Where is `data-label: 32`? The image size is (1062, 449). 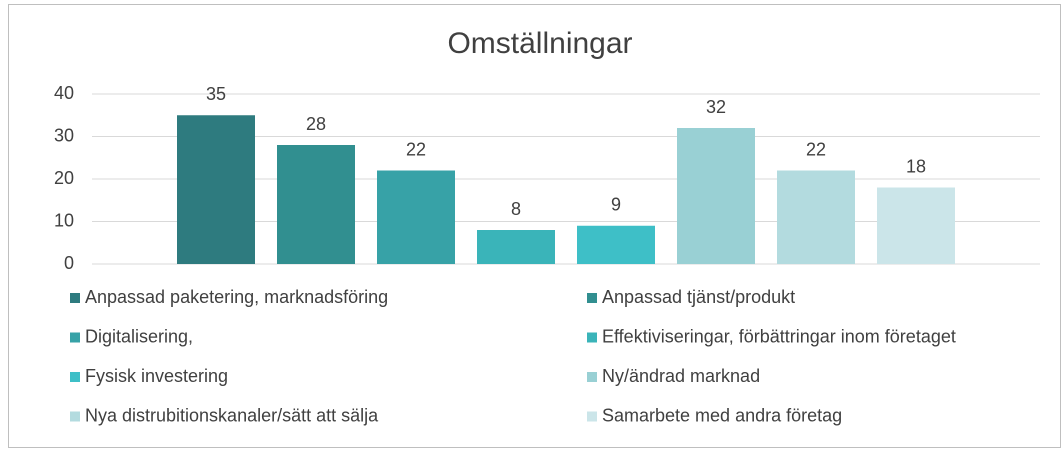 data-label: 32 is located at coordinates (716, 107).